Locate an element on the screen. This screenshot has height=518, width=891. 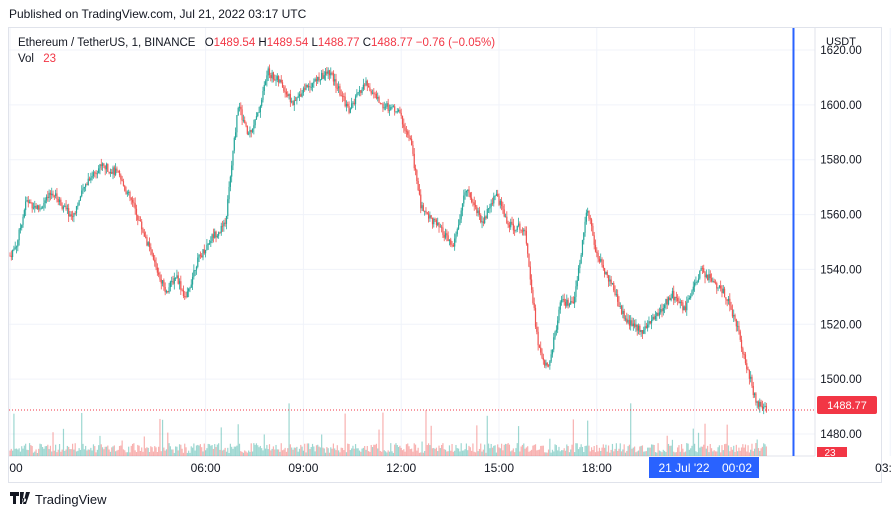
symbol-label: Ethereum / TetherUS, 1, BINANCE is located at coordinates (107, 43).